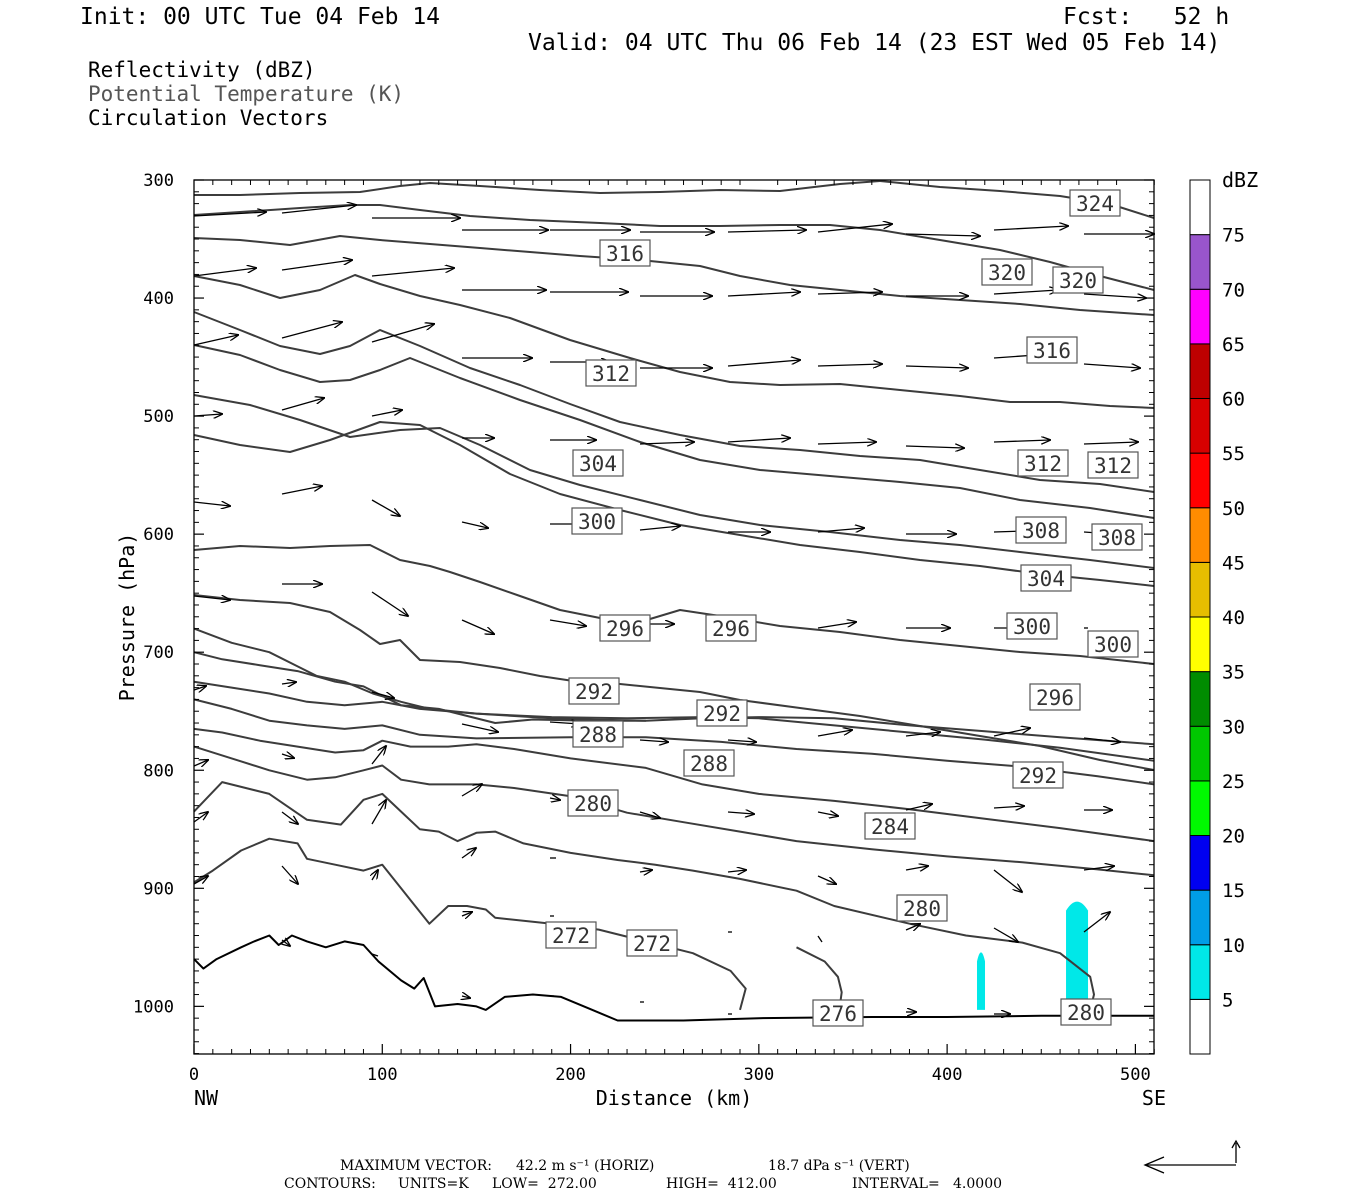  Describe the element at coordinates (158, 299) in the screenshot. I see `y-tick-label: 400` at that location.